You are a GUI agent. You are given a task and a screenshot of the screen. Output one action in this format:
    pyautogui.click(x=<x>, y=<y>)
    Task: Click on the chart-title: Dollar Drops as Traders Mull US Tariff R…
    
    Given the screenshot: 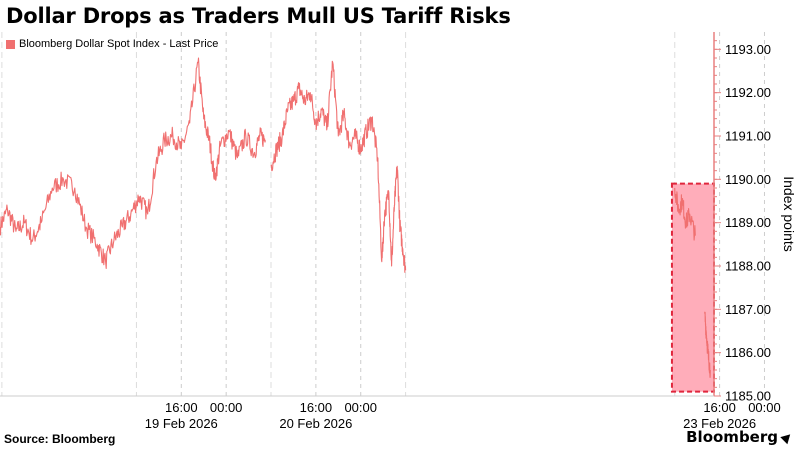 What is the action you would take?
    pyautogui.click(x=258, y=16)
    